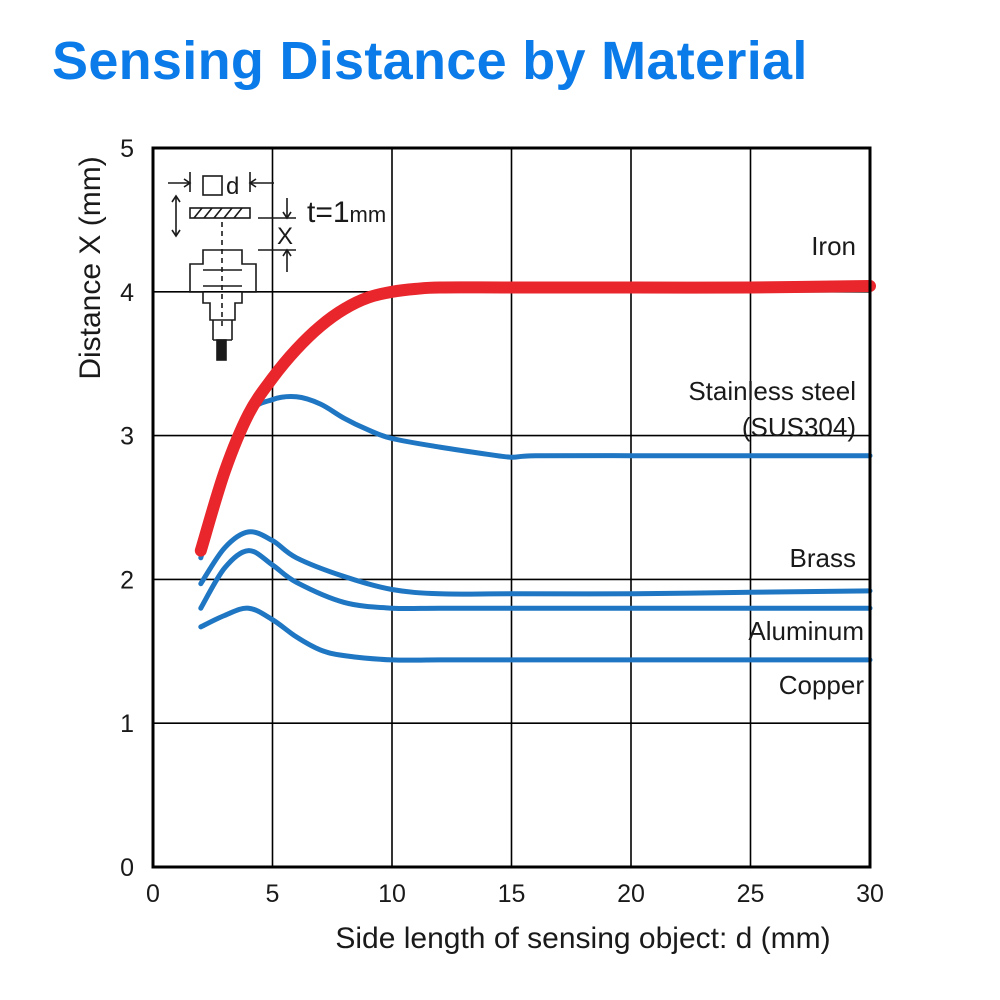 The image size is (1000, 1000). Describe the element at coordinates (822, 685) in the screenshot. I see `series-label-copper: Copper` at that location.